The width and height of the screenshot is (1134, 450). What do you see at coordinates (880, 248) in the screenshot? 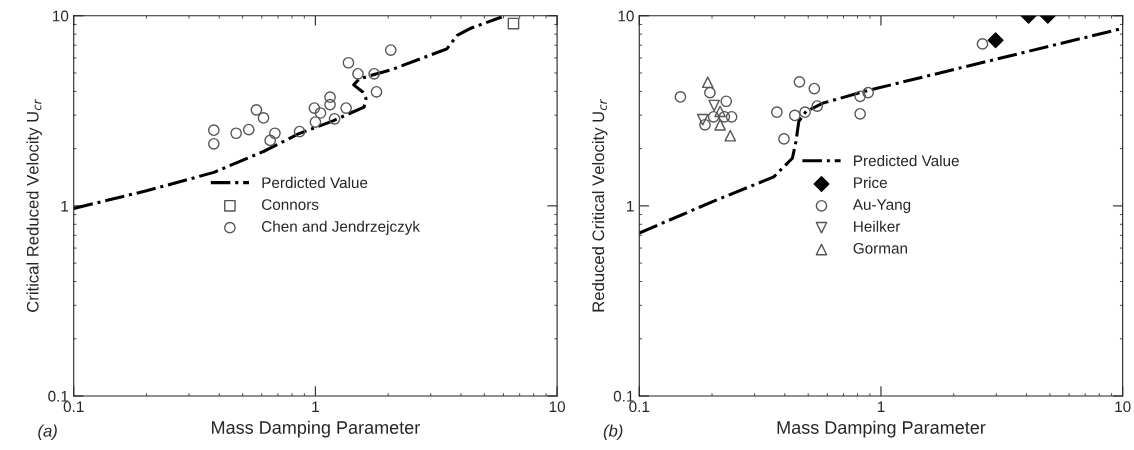
I see `legend-label: Gorman` at bounding box center [880, 248].